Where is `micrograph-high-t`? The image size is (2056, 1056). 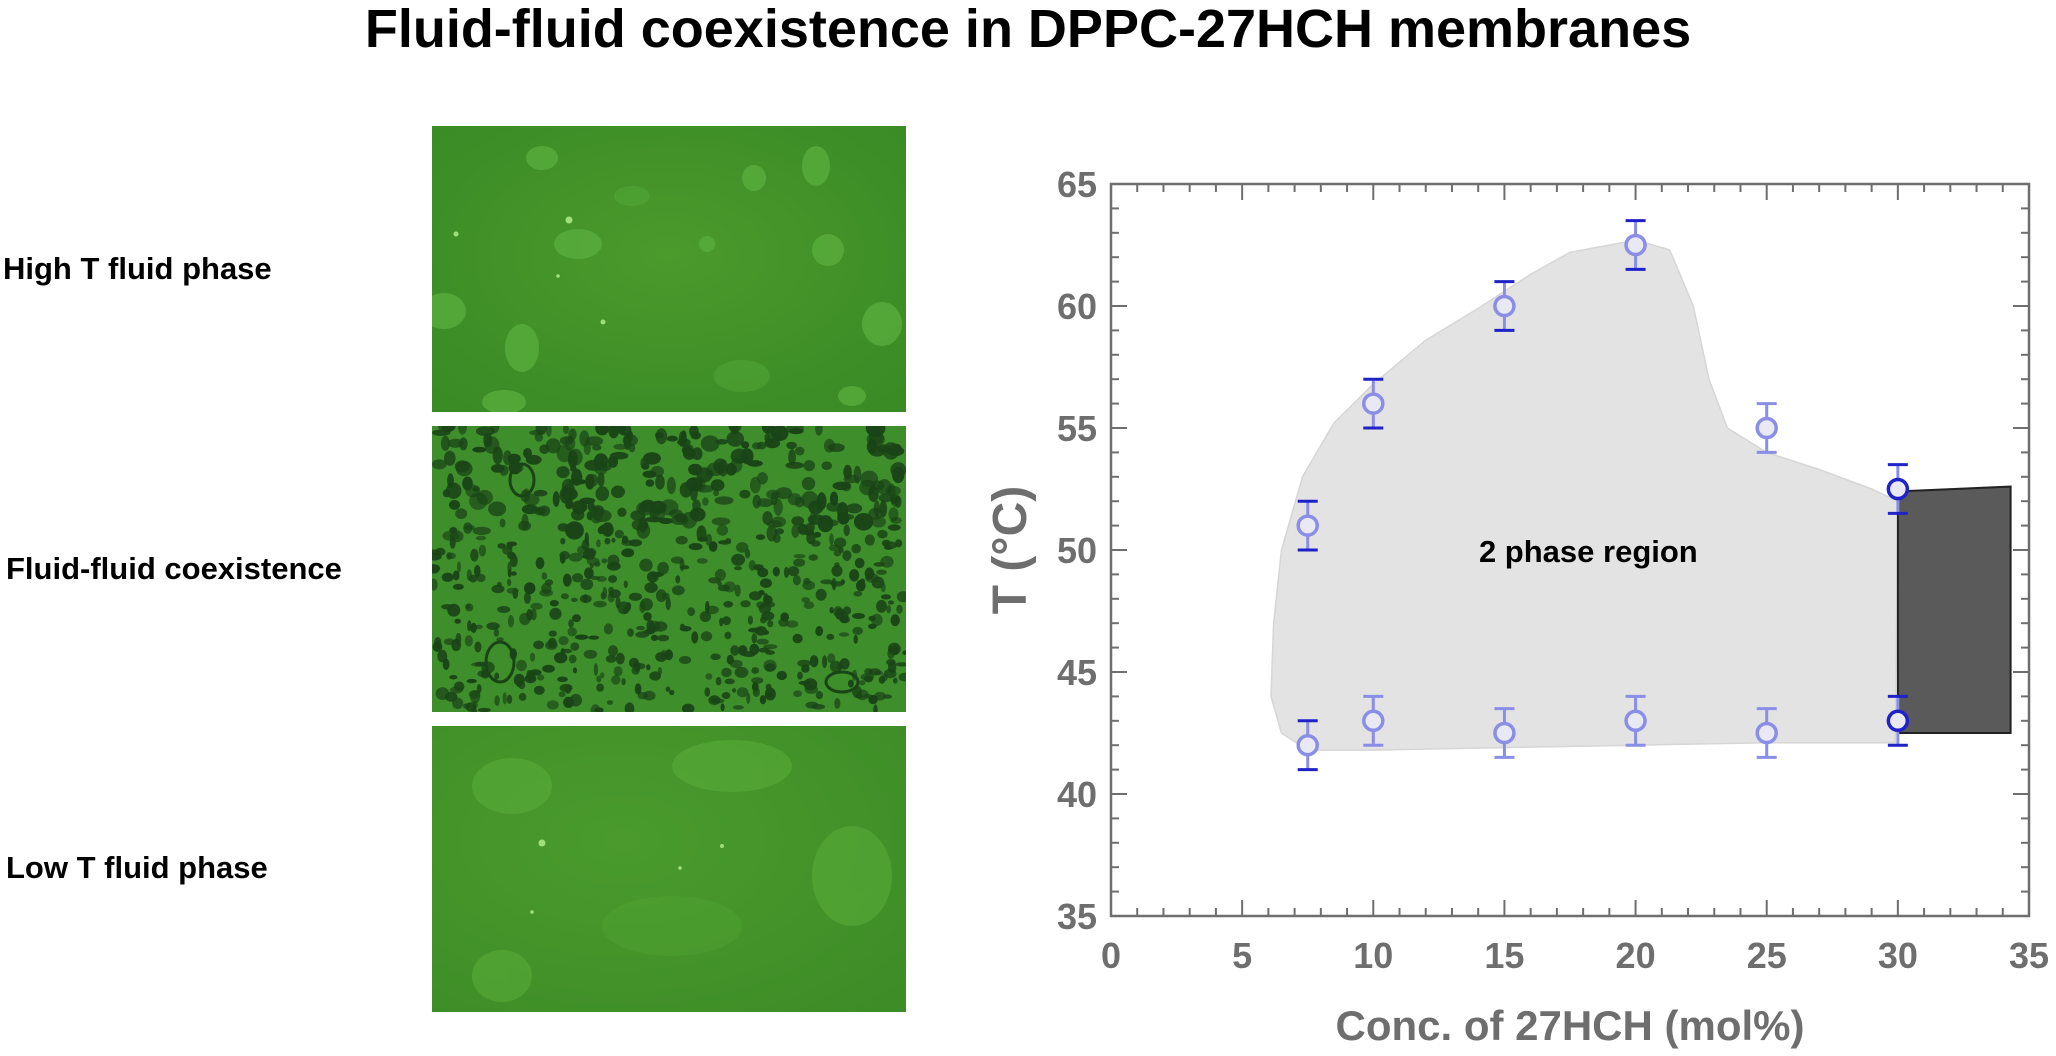 micrograph-high-t is located at coordinates (669, 269).